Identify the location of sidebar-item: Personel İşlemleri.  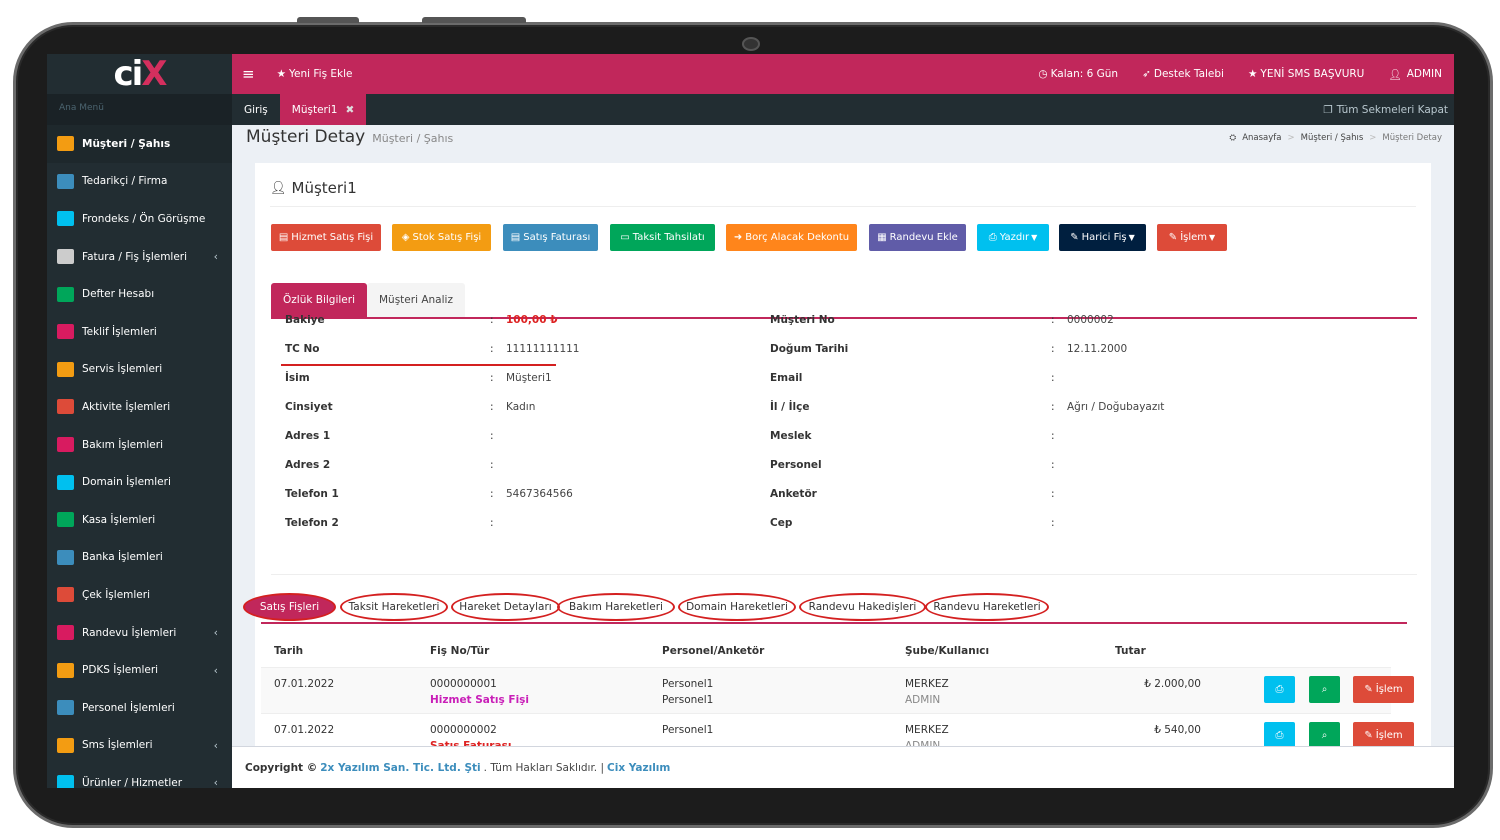
(139, 708).